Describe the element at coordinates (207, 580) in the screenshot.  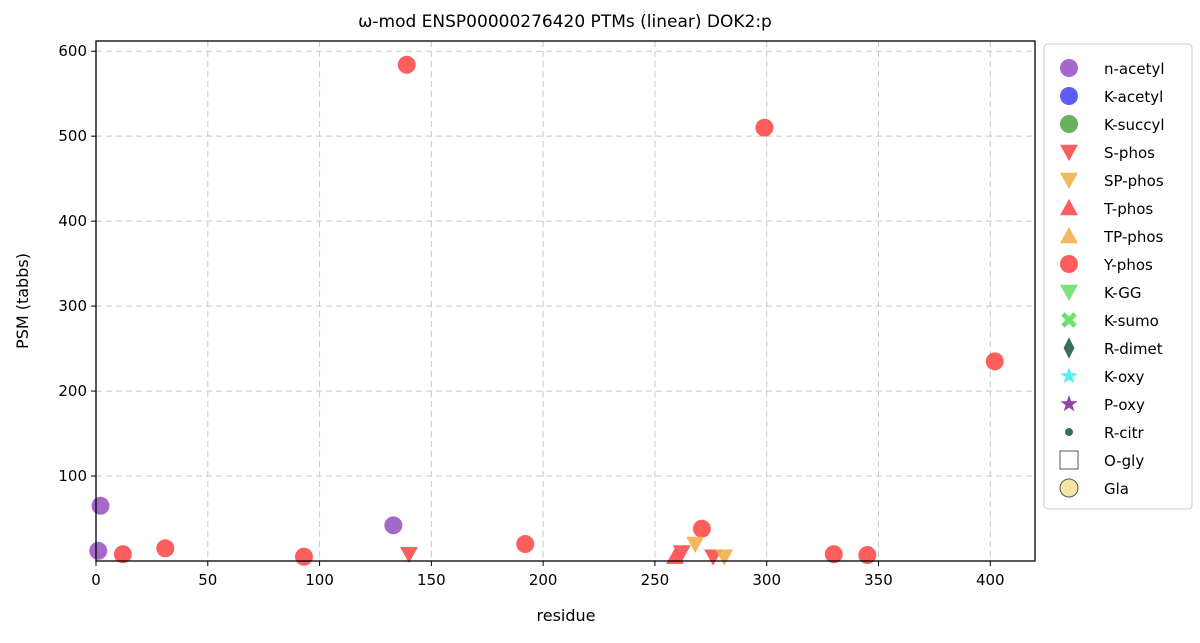
I see `x-tick-label: 50` at that location.